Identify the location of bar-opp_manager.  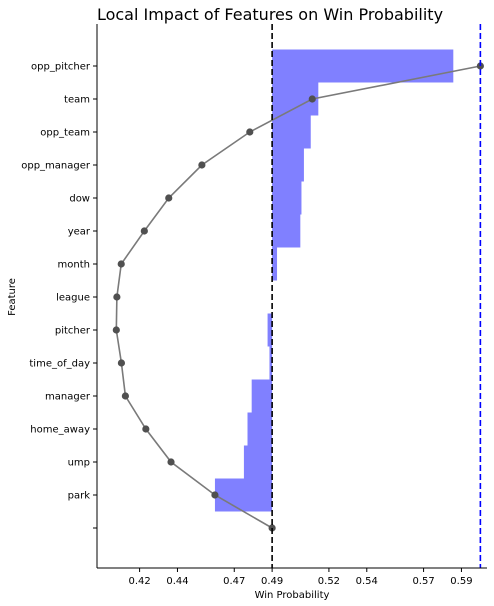
(288, 165).